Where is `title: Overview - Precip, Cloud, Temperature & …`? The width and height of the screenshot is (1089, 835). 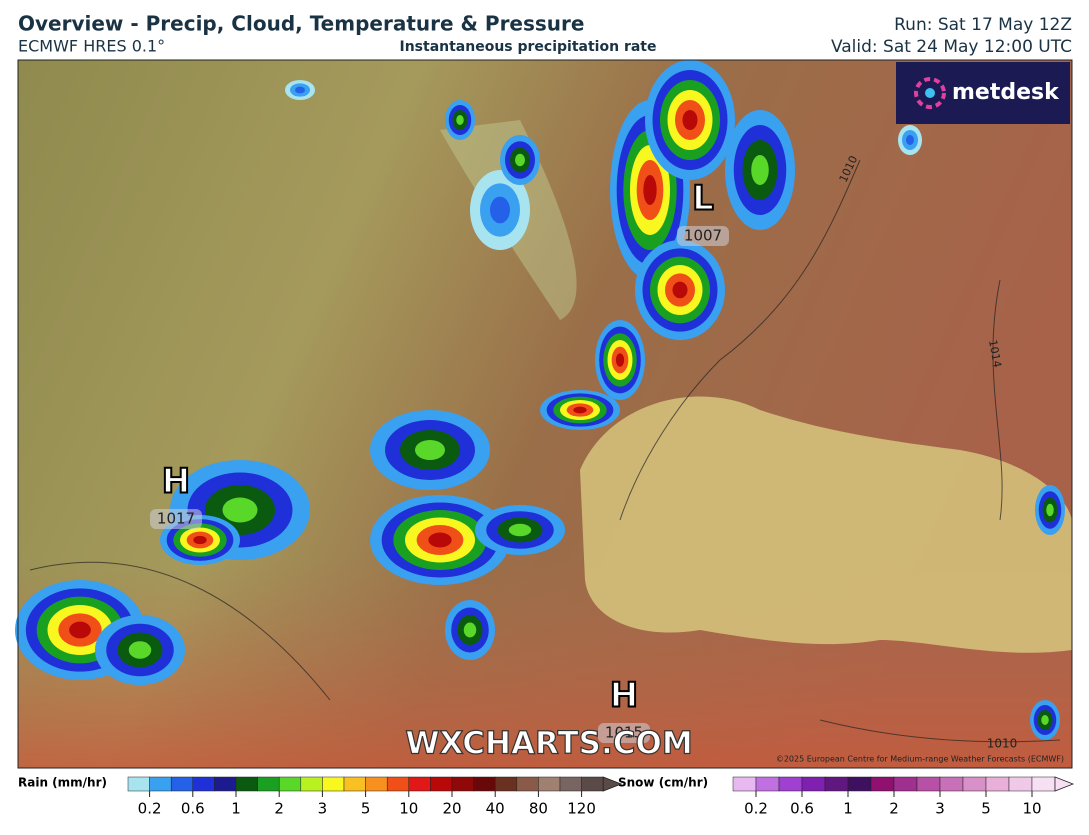 title: Overview - Precip, Cloud, Temperature & … is located at coordinates (301, 24).